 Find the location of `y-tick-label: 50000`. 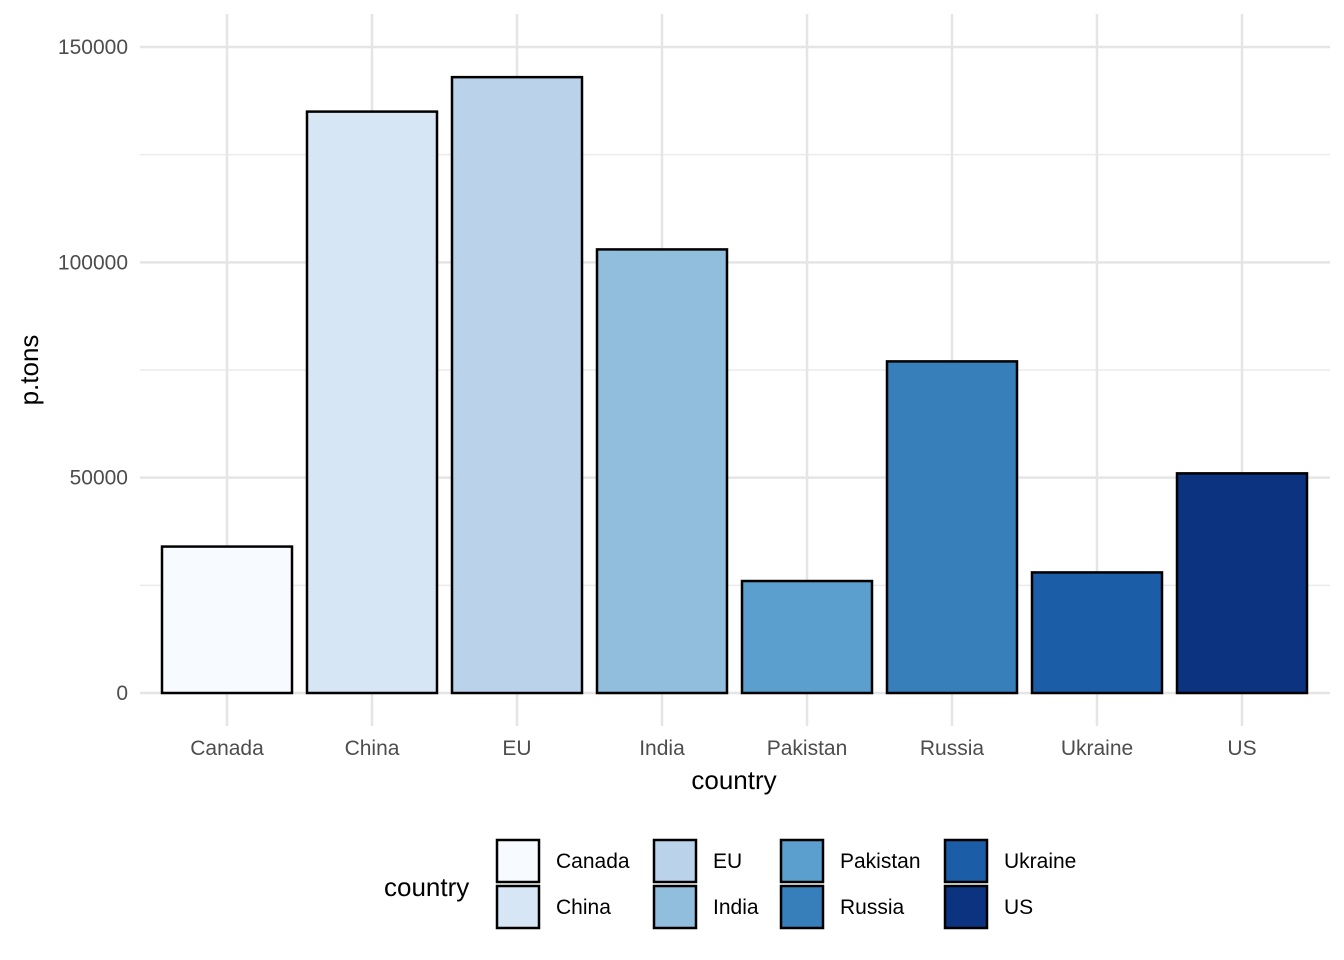

y-tick-label: 50000 is located at coordinates (99, 478).